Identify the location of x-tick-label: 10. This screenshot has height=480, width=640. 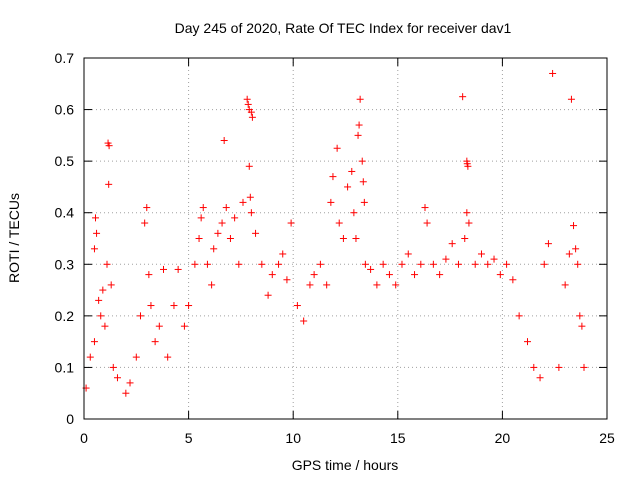
(293, 438).